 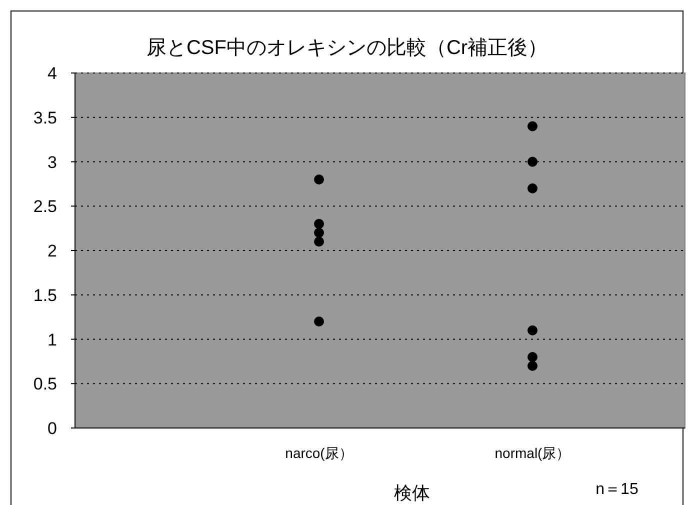 I want to click on x-tick-label: narco(尿）, so click(x=319, y=453).